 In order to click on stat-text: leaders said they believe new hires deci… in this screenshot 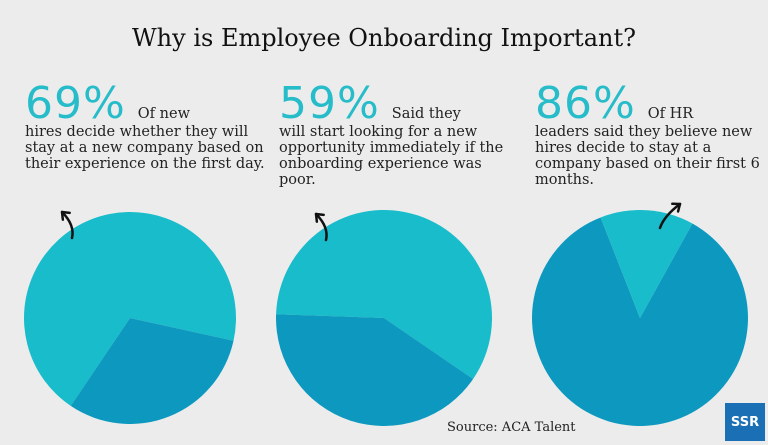, I will do `click(647, 156)`.